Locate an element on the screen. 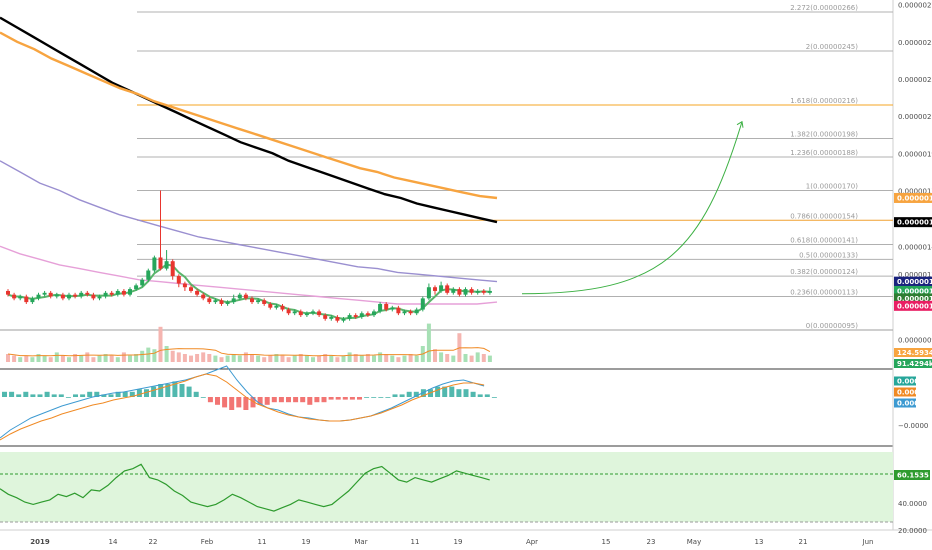 This screenshot has width=932, height=550. price-axis-tick-4: 0.00000190 is located at coordinates (915, 154).